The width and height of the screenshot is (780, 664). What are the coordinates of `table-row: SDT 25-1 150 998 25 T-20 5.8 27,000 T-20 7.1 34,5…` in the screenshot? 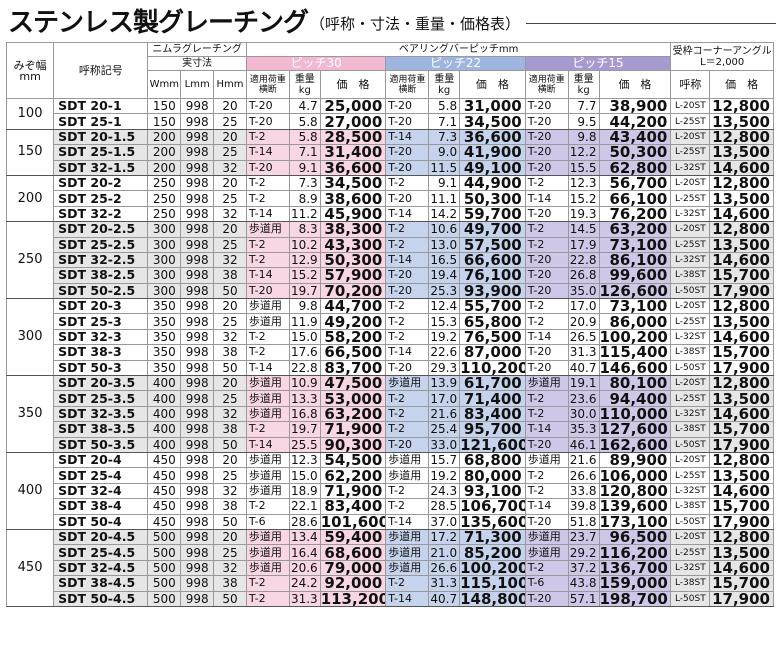 It's located at (390, 121).